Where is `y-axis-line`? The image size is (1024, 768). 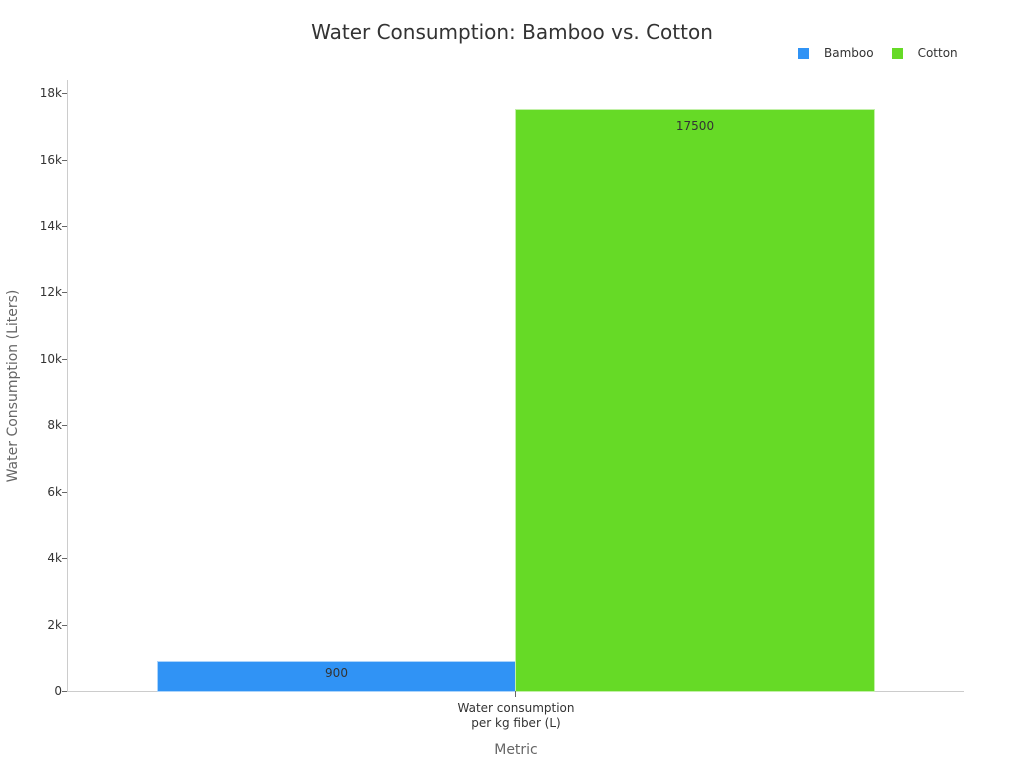
y-axis-line is located at coordinates (67, 386).